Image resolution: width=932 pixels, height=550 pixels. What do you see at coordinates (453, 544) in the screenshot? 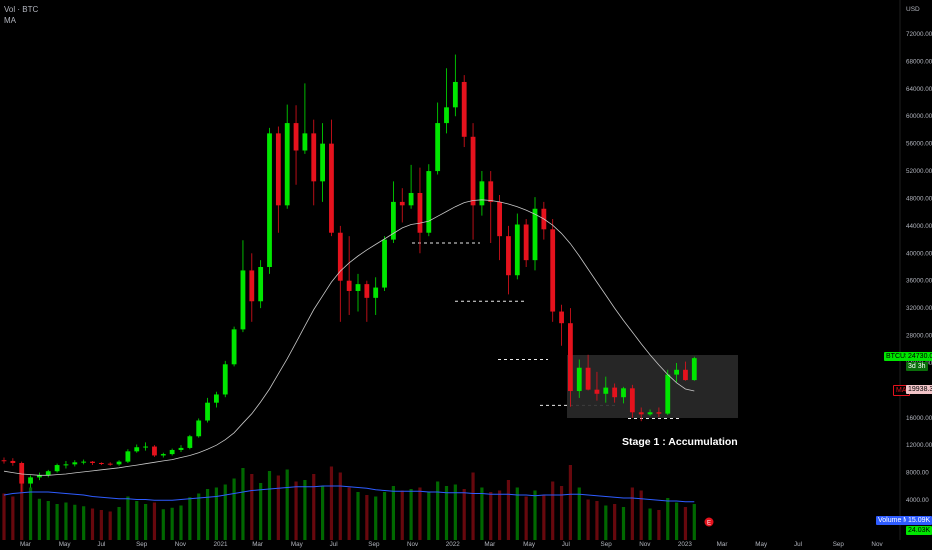
I see `x-tick-label: 2022` at bounding box center [453, 544].